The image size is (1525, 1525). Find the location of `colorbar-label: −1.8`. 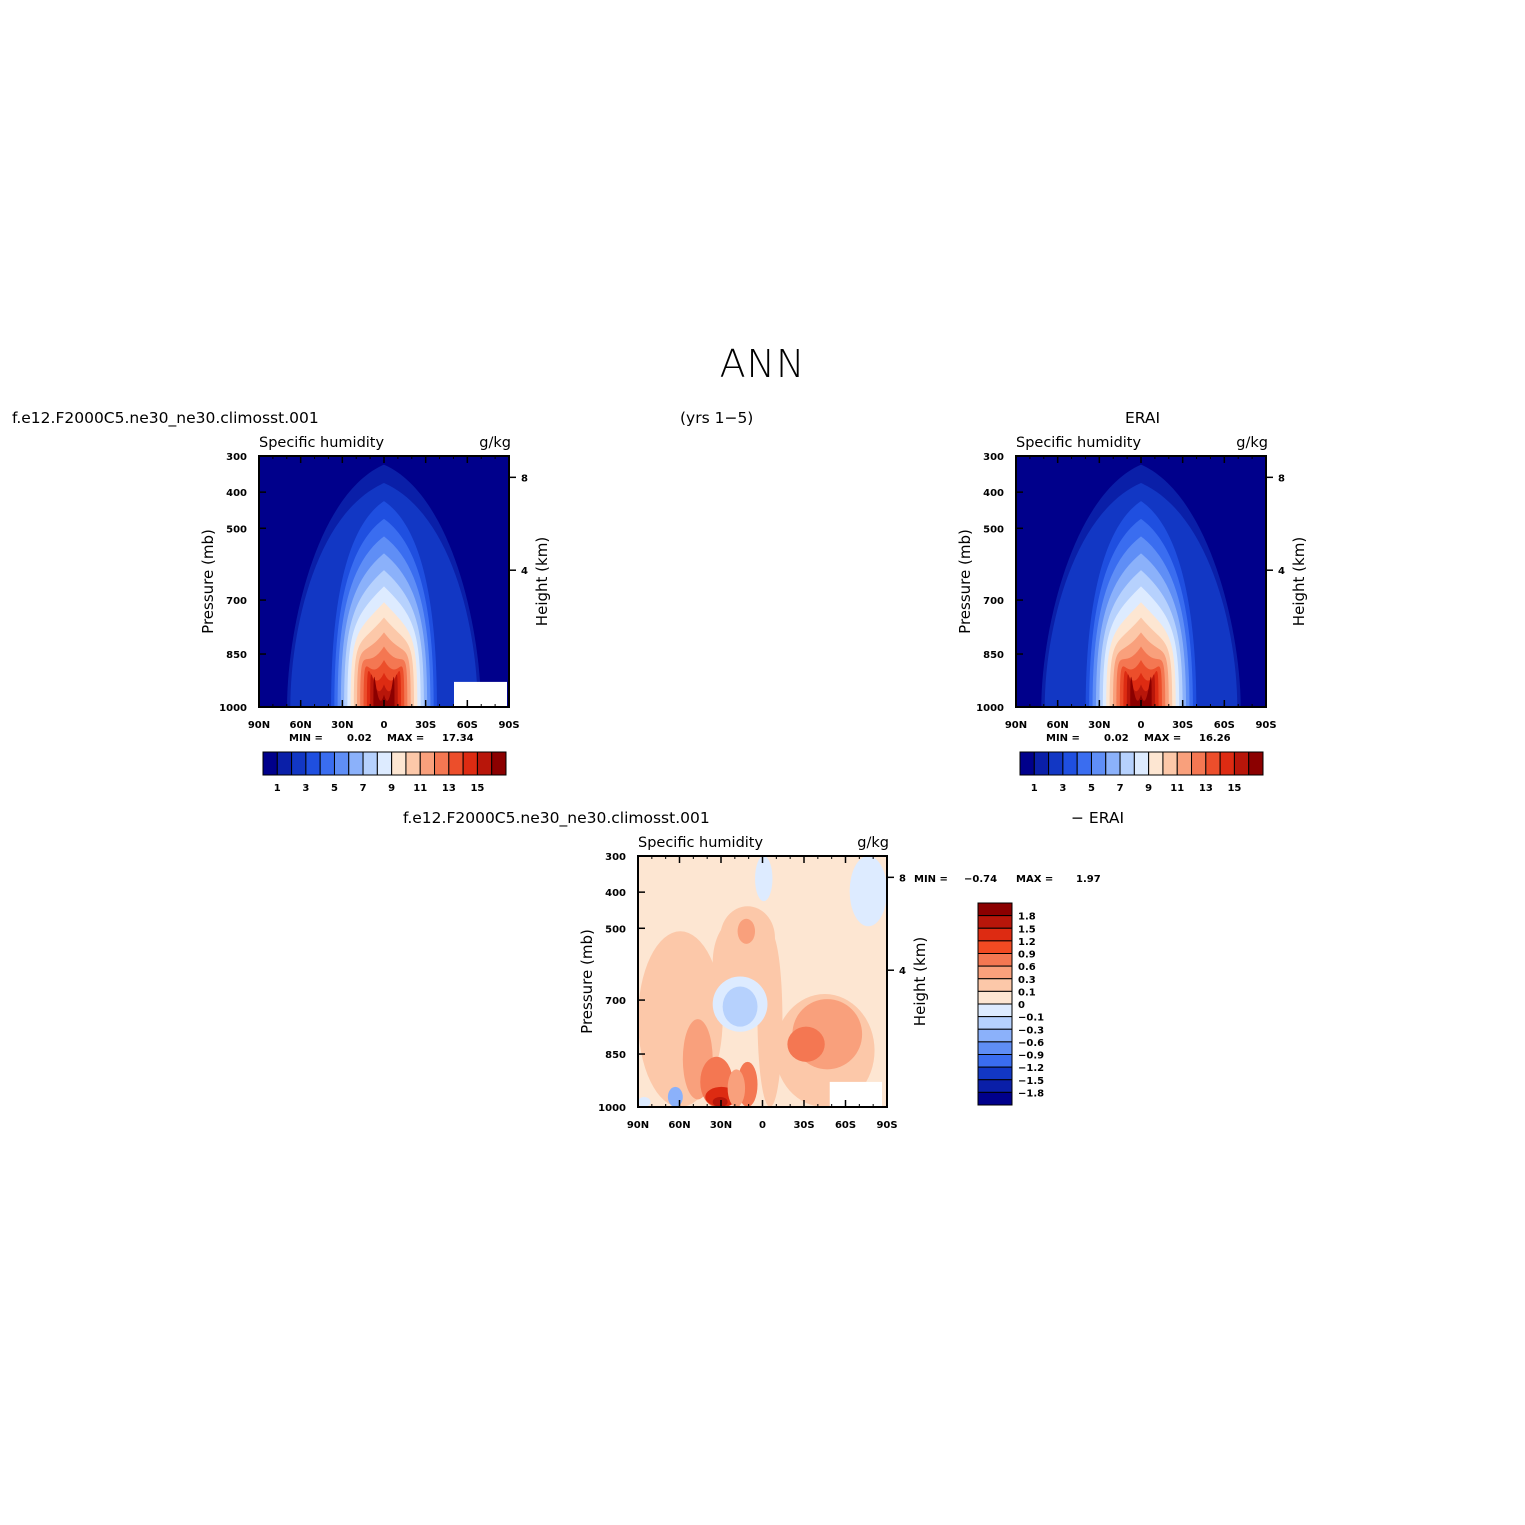

colorbar-label: −1.8 is located at coordinates (1031, 1093).